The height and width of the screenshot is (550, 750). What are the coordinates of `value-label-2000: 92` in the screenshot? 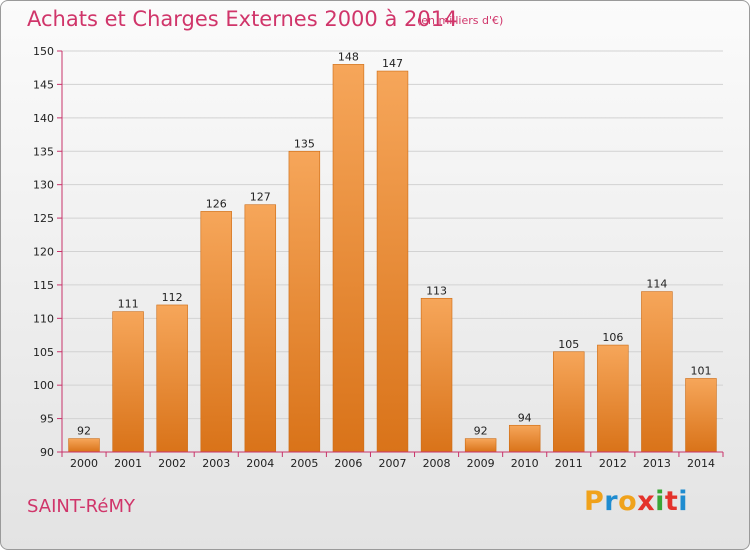 It's located at (84, 431).